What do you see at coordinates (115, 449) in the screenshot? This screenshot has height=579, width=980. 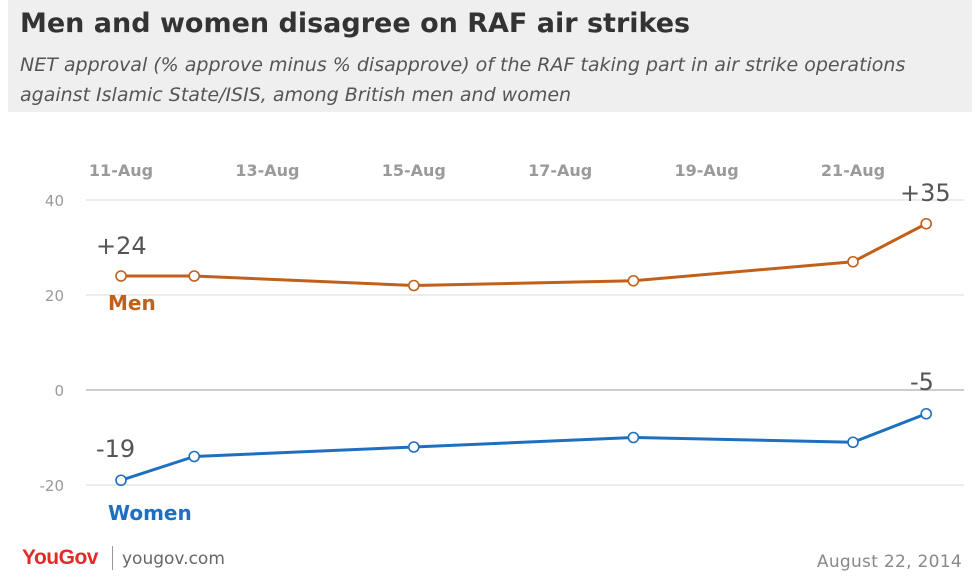 I see `data-label-start-women: -19` at bounding box center [115, 449].